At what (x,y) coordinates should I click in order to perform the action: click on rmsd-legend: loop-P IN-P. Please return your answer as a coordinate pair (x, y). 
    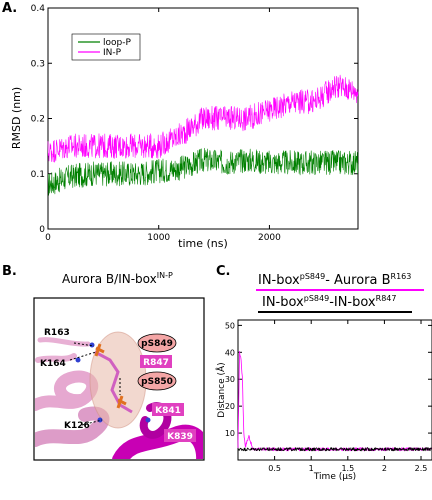
    Looking at the image, I should click on (106, 47).